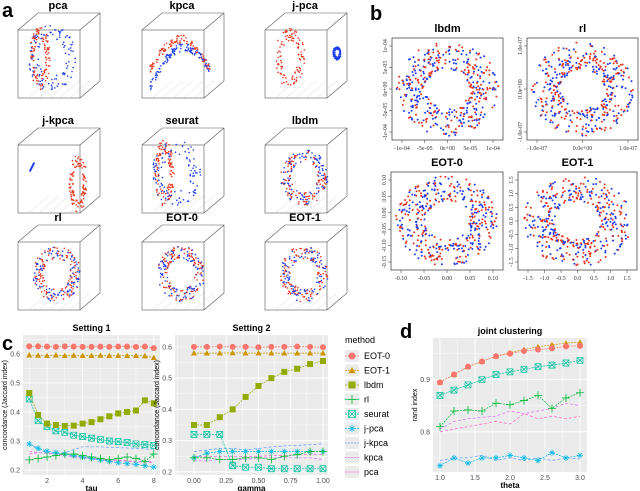 The height and width of the screenshot is (491, 640). I want to click on x-tick-label: -0.5, so click(561, 279).